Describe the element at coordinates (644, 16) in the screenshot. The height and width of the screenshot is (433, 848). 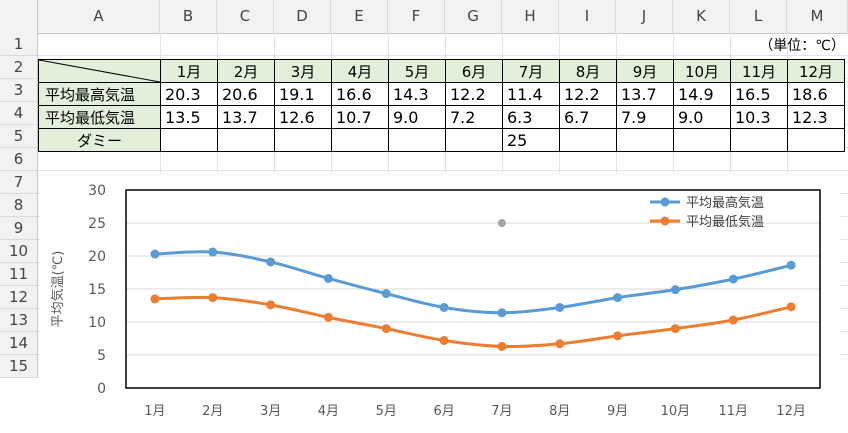
I see `column-header-J: J` at that location.